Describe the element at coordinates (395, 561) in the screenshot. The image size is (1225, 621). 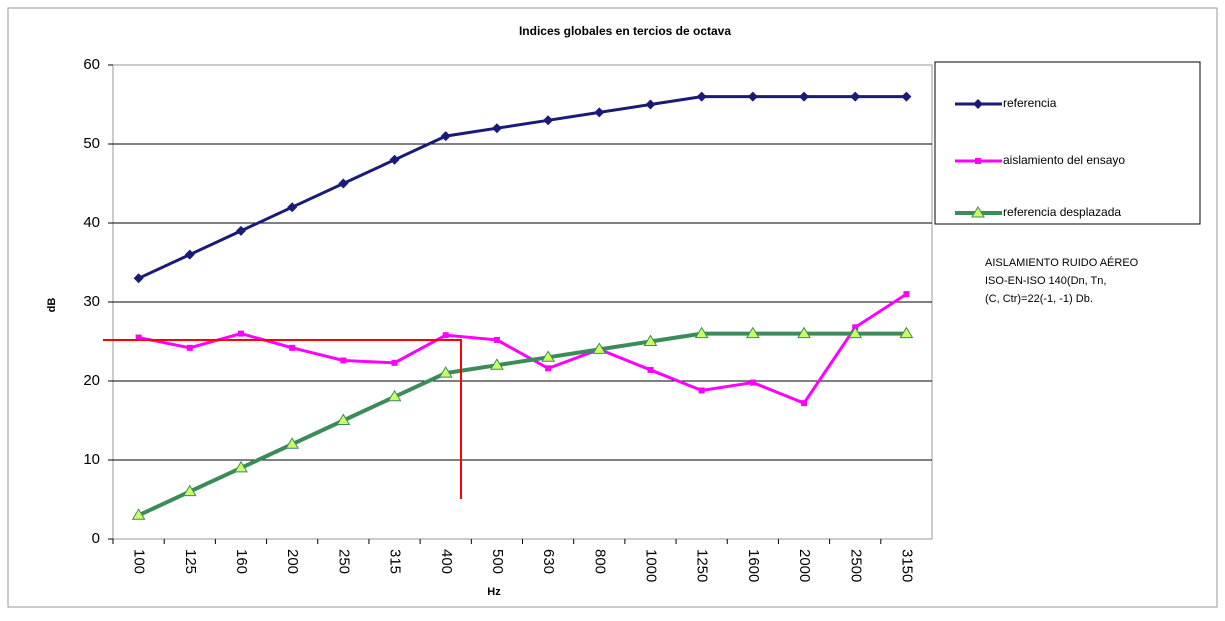
I see `x-tick-label: 315` at that location.